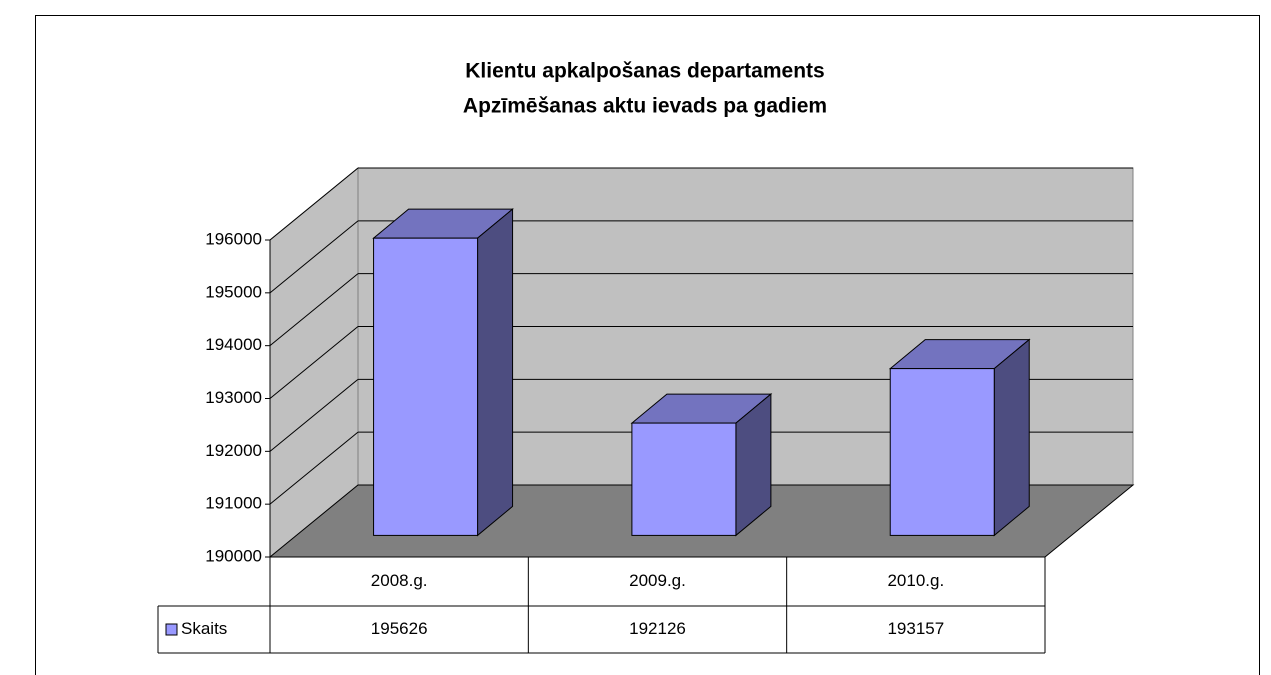 Image resolution: width=1271 pixels, height=675 pixels. What do you see at coordinates (644, 71) in the screenshot?
I see `chart-title: Klientu apkalpošanas departaments` at bounding box center [644, 71].